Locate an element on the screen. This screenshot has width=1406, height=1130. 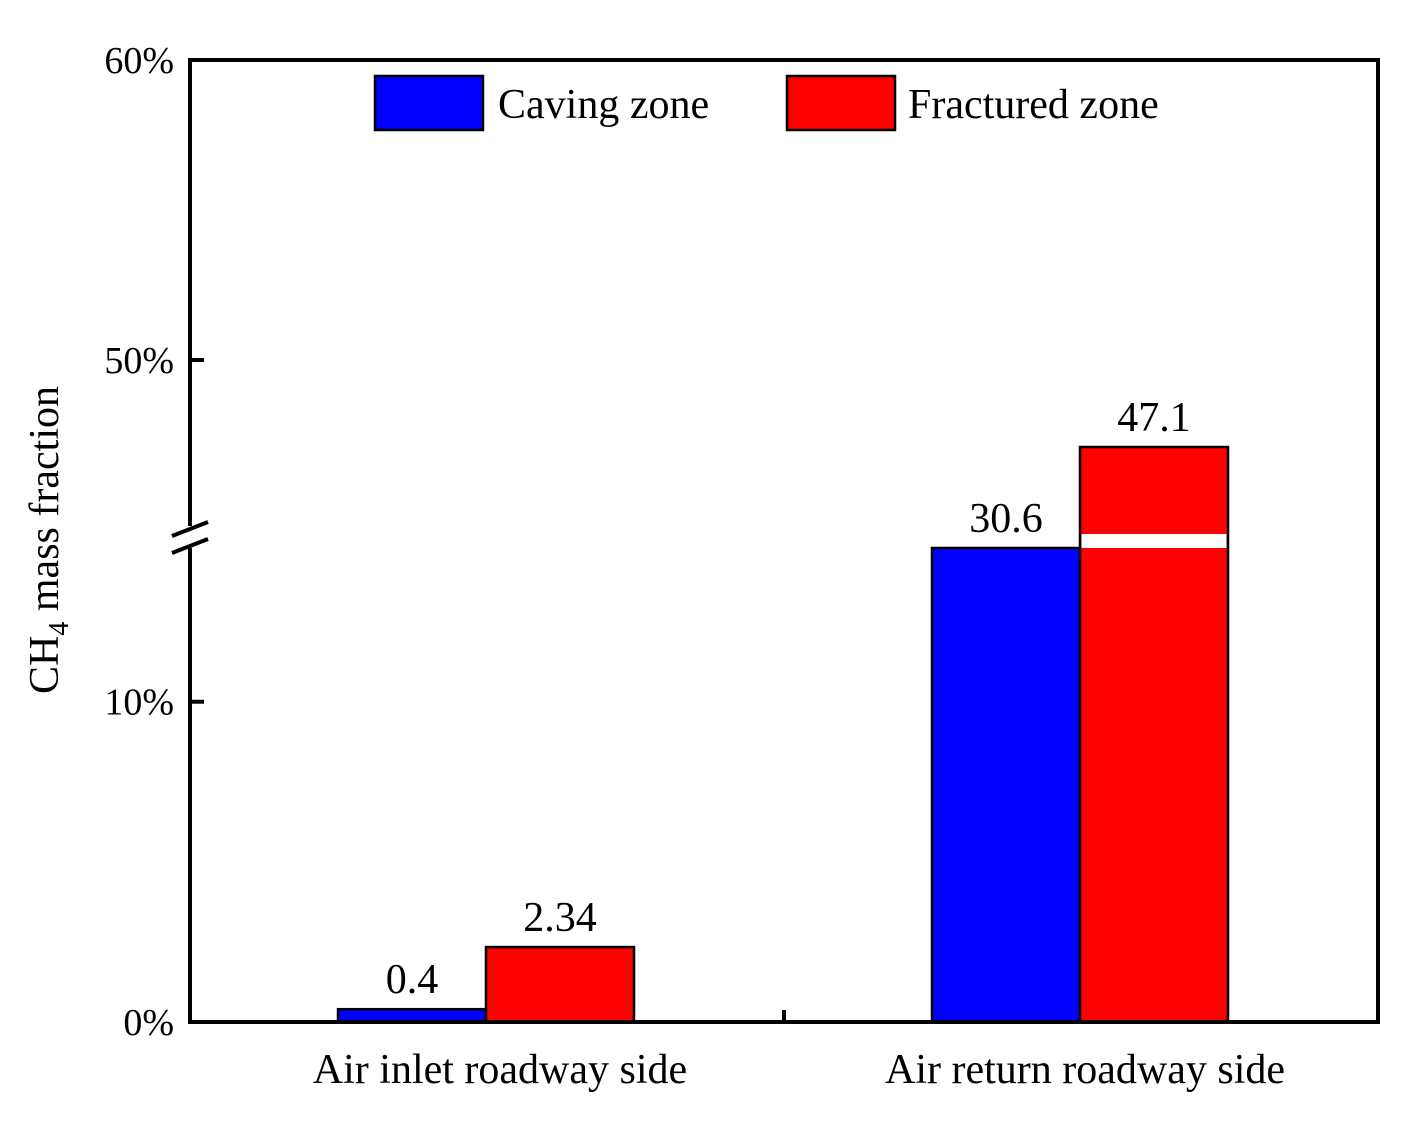
x-category-label: Air return roadway side is located at coordinates (1085, 1070).